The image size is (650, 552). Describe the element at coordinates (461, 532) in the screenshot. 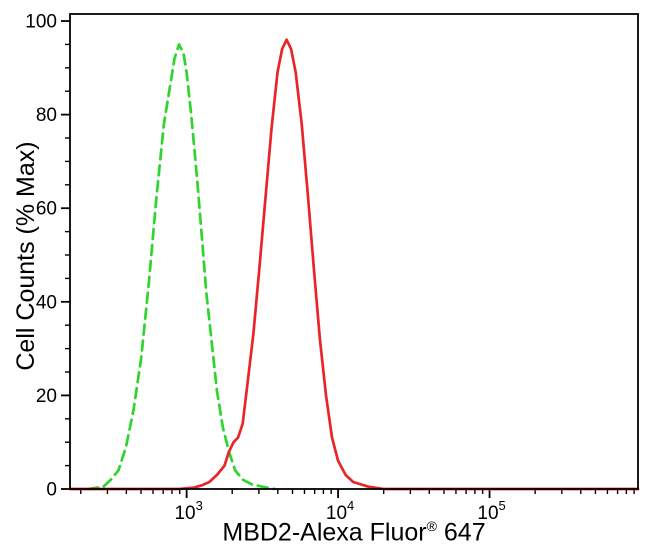

I see `x-axis-title-suffix: 647` at that location.